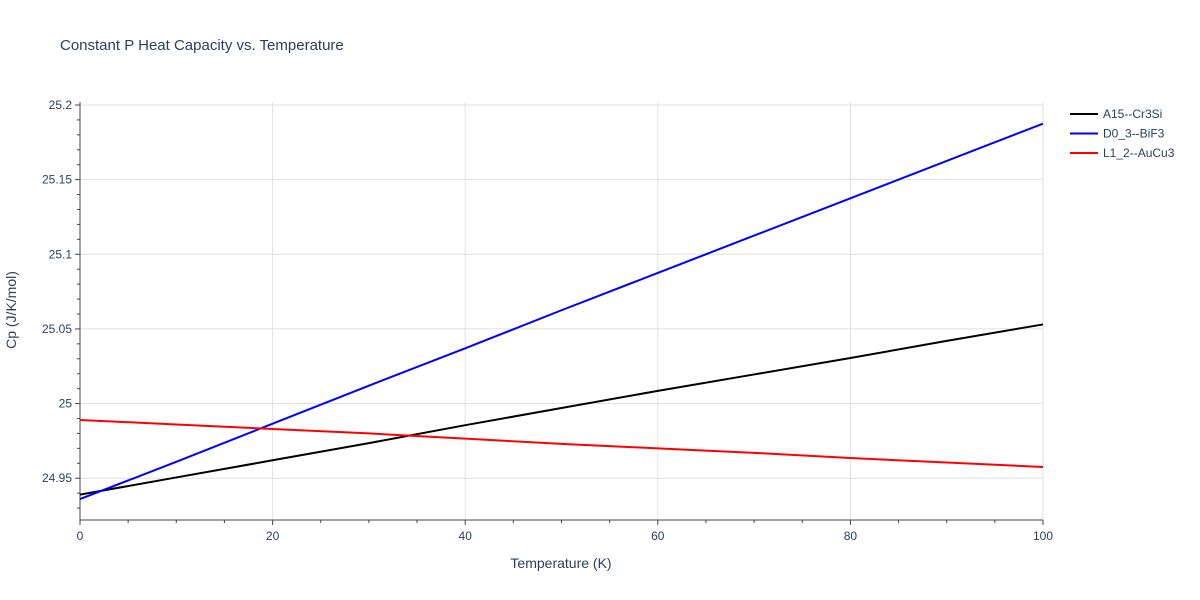 Image resolution: width=1200 pixels, height=600 pixels. I want to click on x-tick-label: 100, so click(1043, 536).